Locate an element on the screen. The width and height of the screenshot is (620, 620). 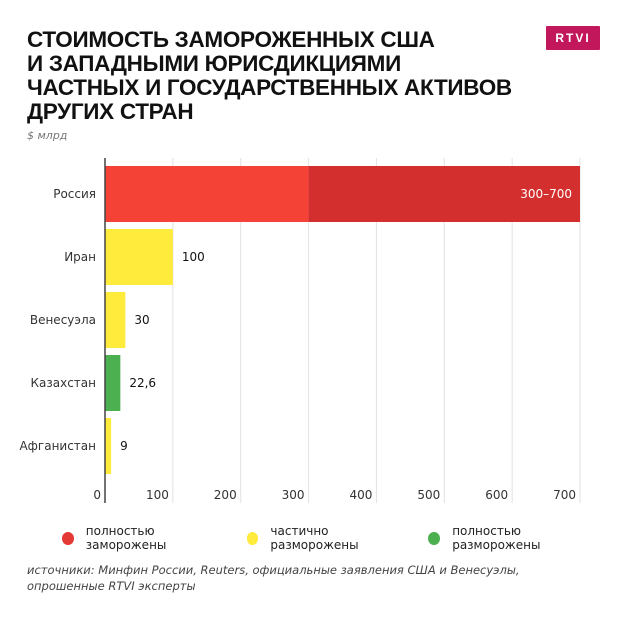
x-tick-label: 500 is located at coordinates (428, 495).